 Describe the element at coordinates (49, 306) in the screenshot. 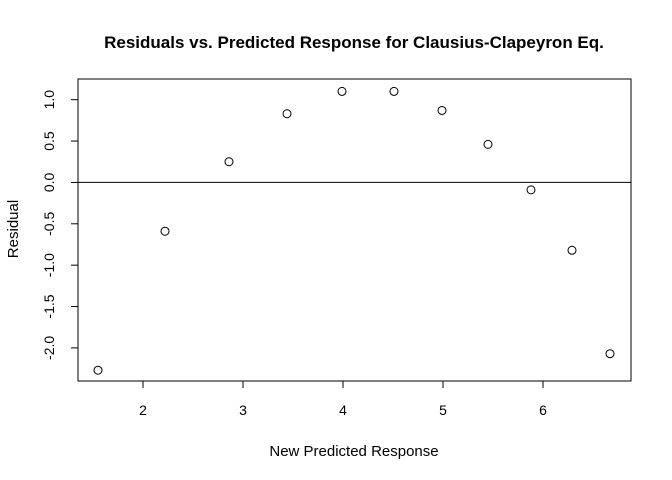

I see `y-tick-label: -1.5` at that location.